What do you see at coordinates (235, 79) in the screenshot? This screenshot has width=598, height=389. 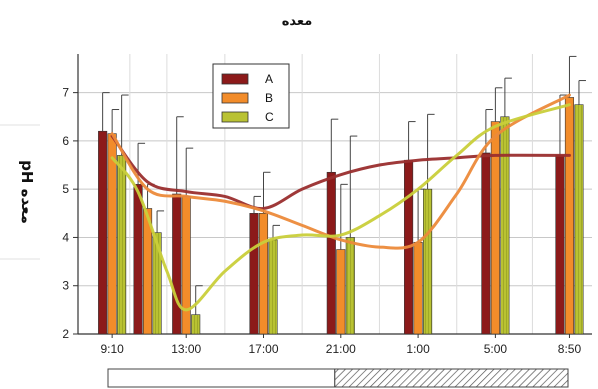 I see `legend-swatch-a` at bounding box center [235, 79].